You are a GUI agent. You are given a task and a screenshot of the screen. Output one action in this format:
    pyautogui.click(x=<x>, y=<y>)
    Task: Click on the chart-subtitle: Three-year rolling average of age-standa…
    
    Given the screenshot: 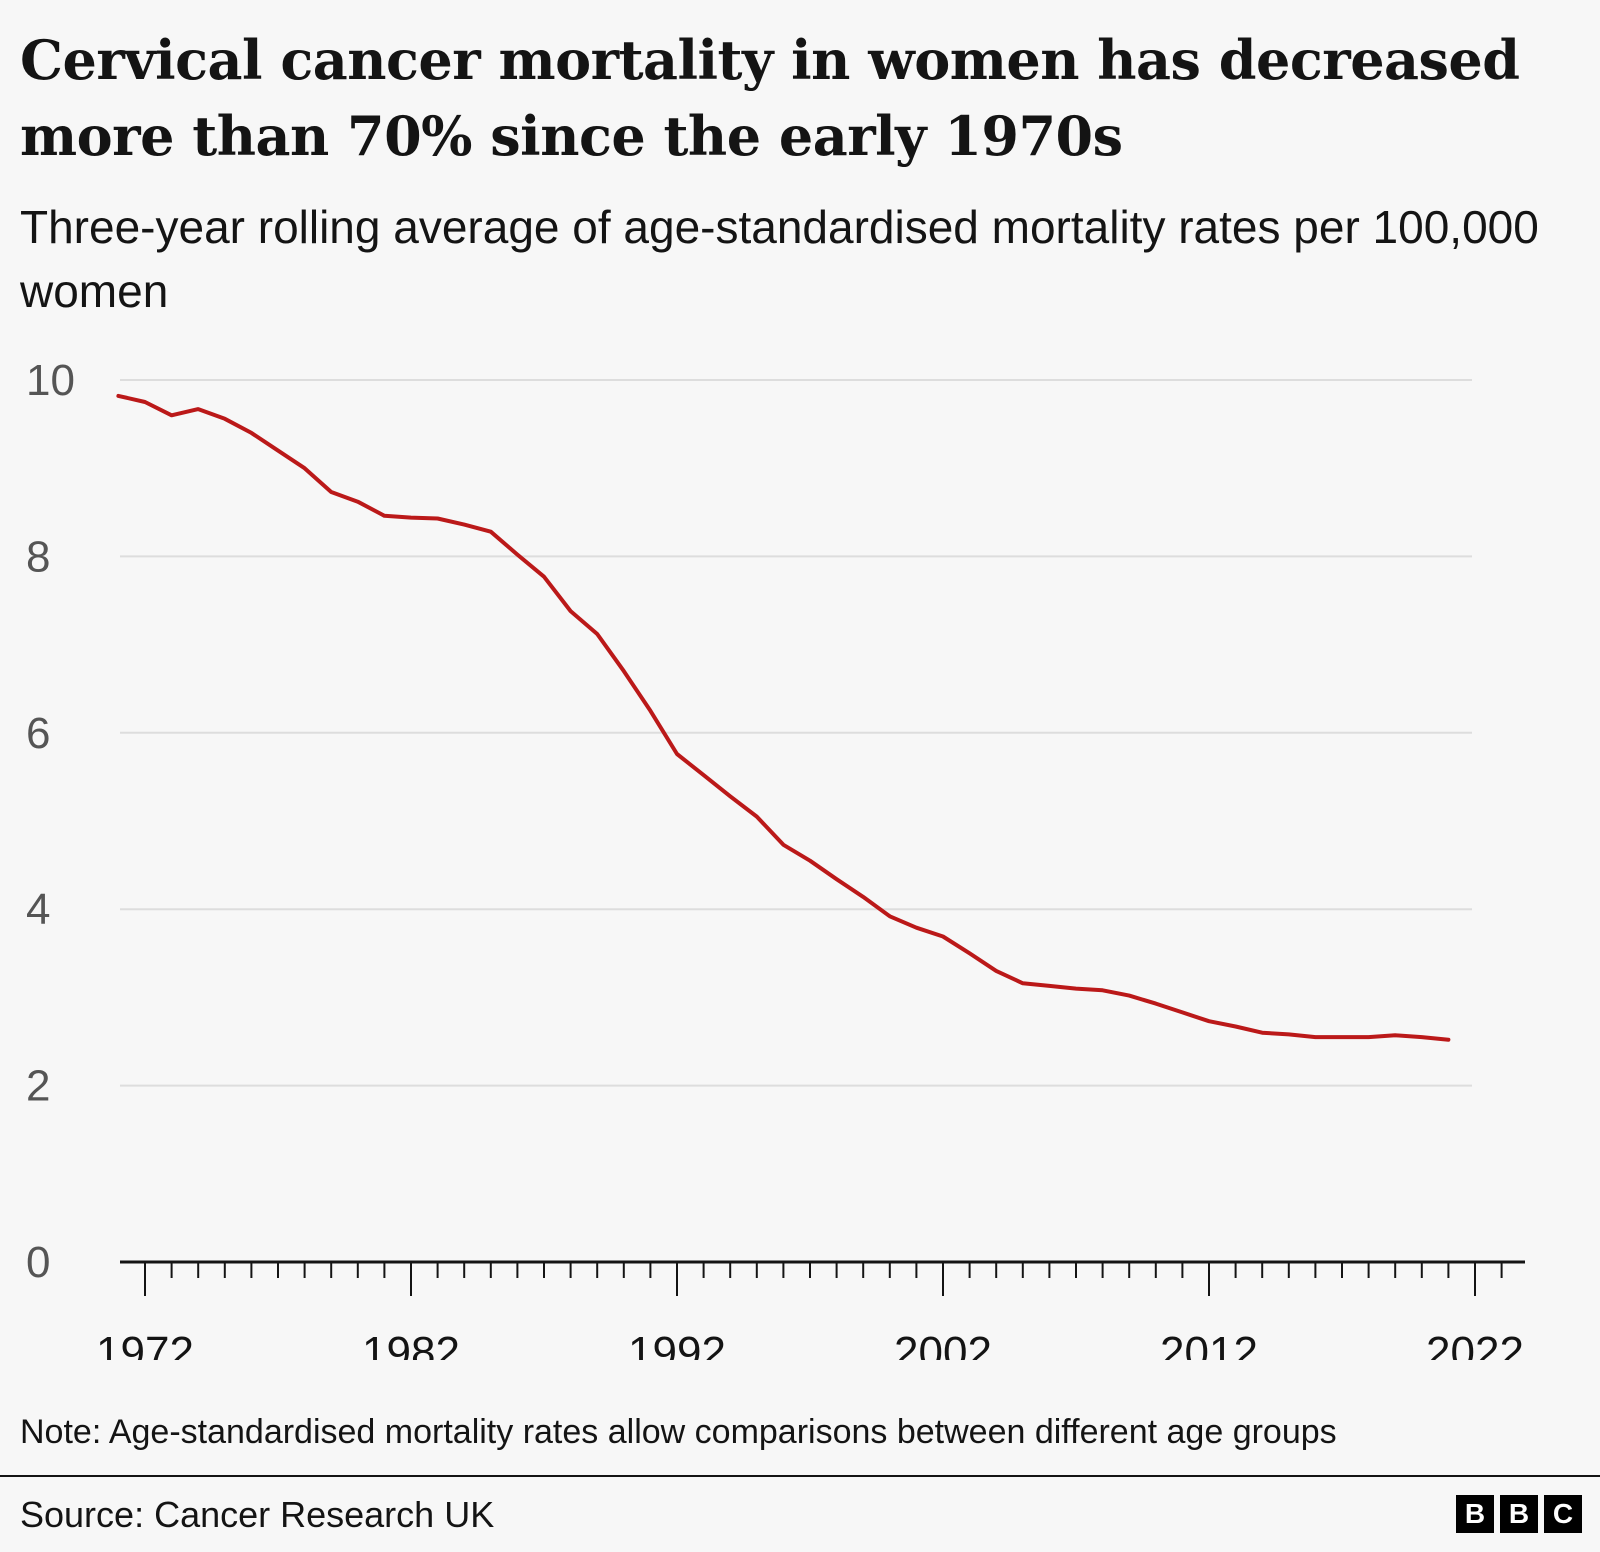 What is the action you would take?
    pyautogui.click(x=779, y=259)
    